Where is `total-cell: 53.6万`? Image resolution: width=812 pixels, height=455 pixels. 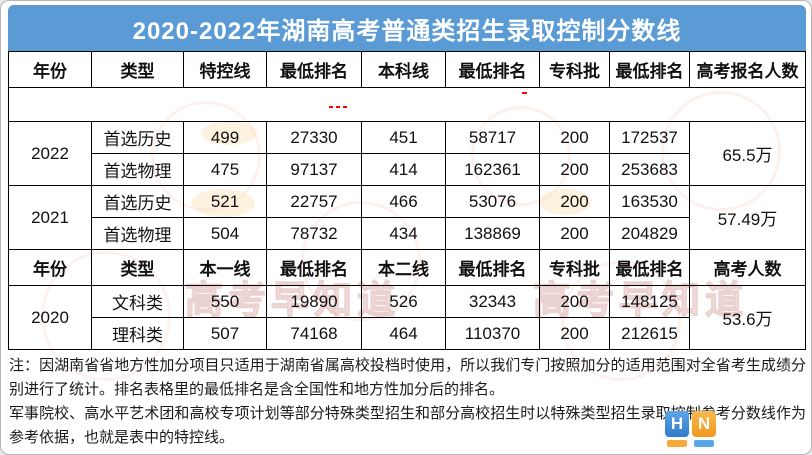
total-cell: 53.6万 is located at coordinates (747, 317).